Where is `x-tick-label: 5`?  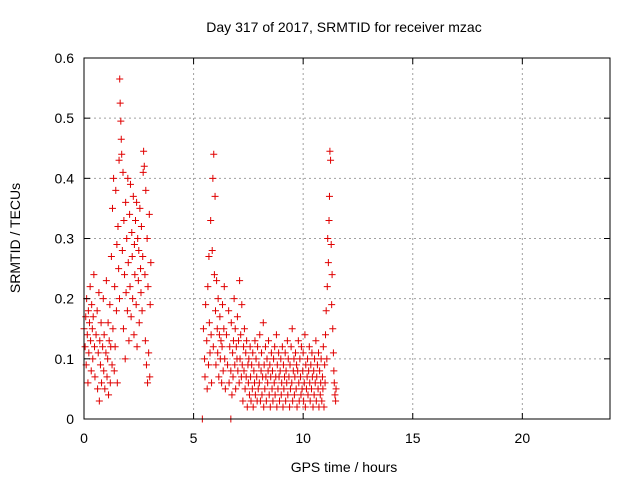 x-tick-label: 5 is located at coordinates (194, 438).